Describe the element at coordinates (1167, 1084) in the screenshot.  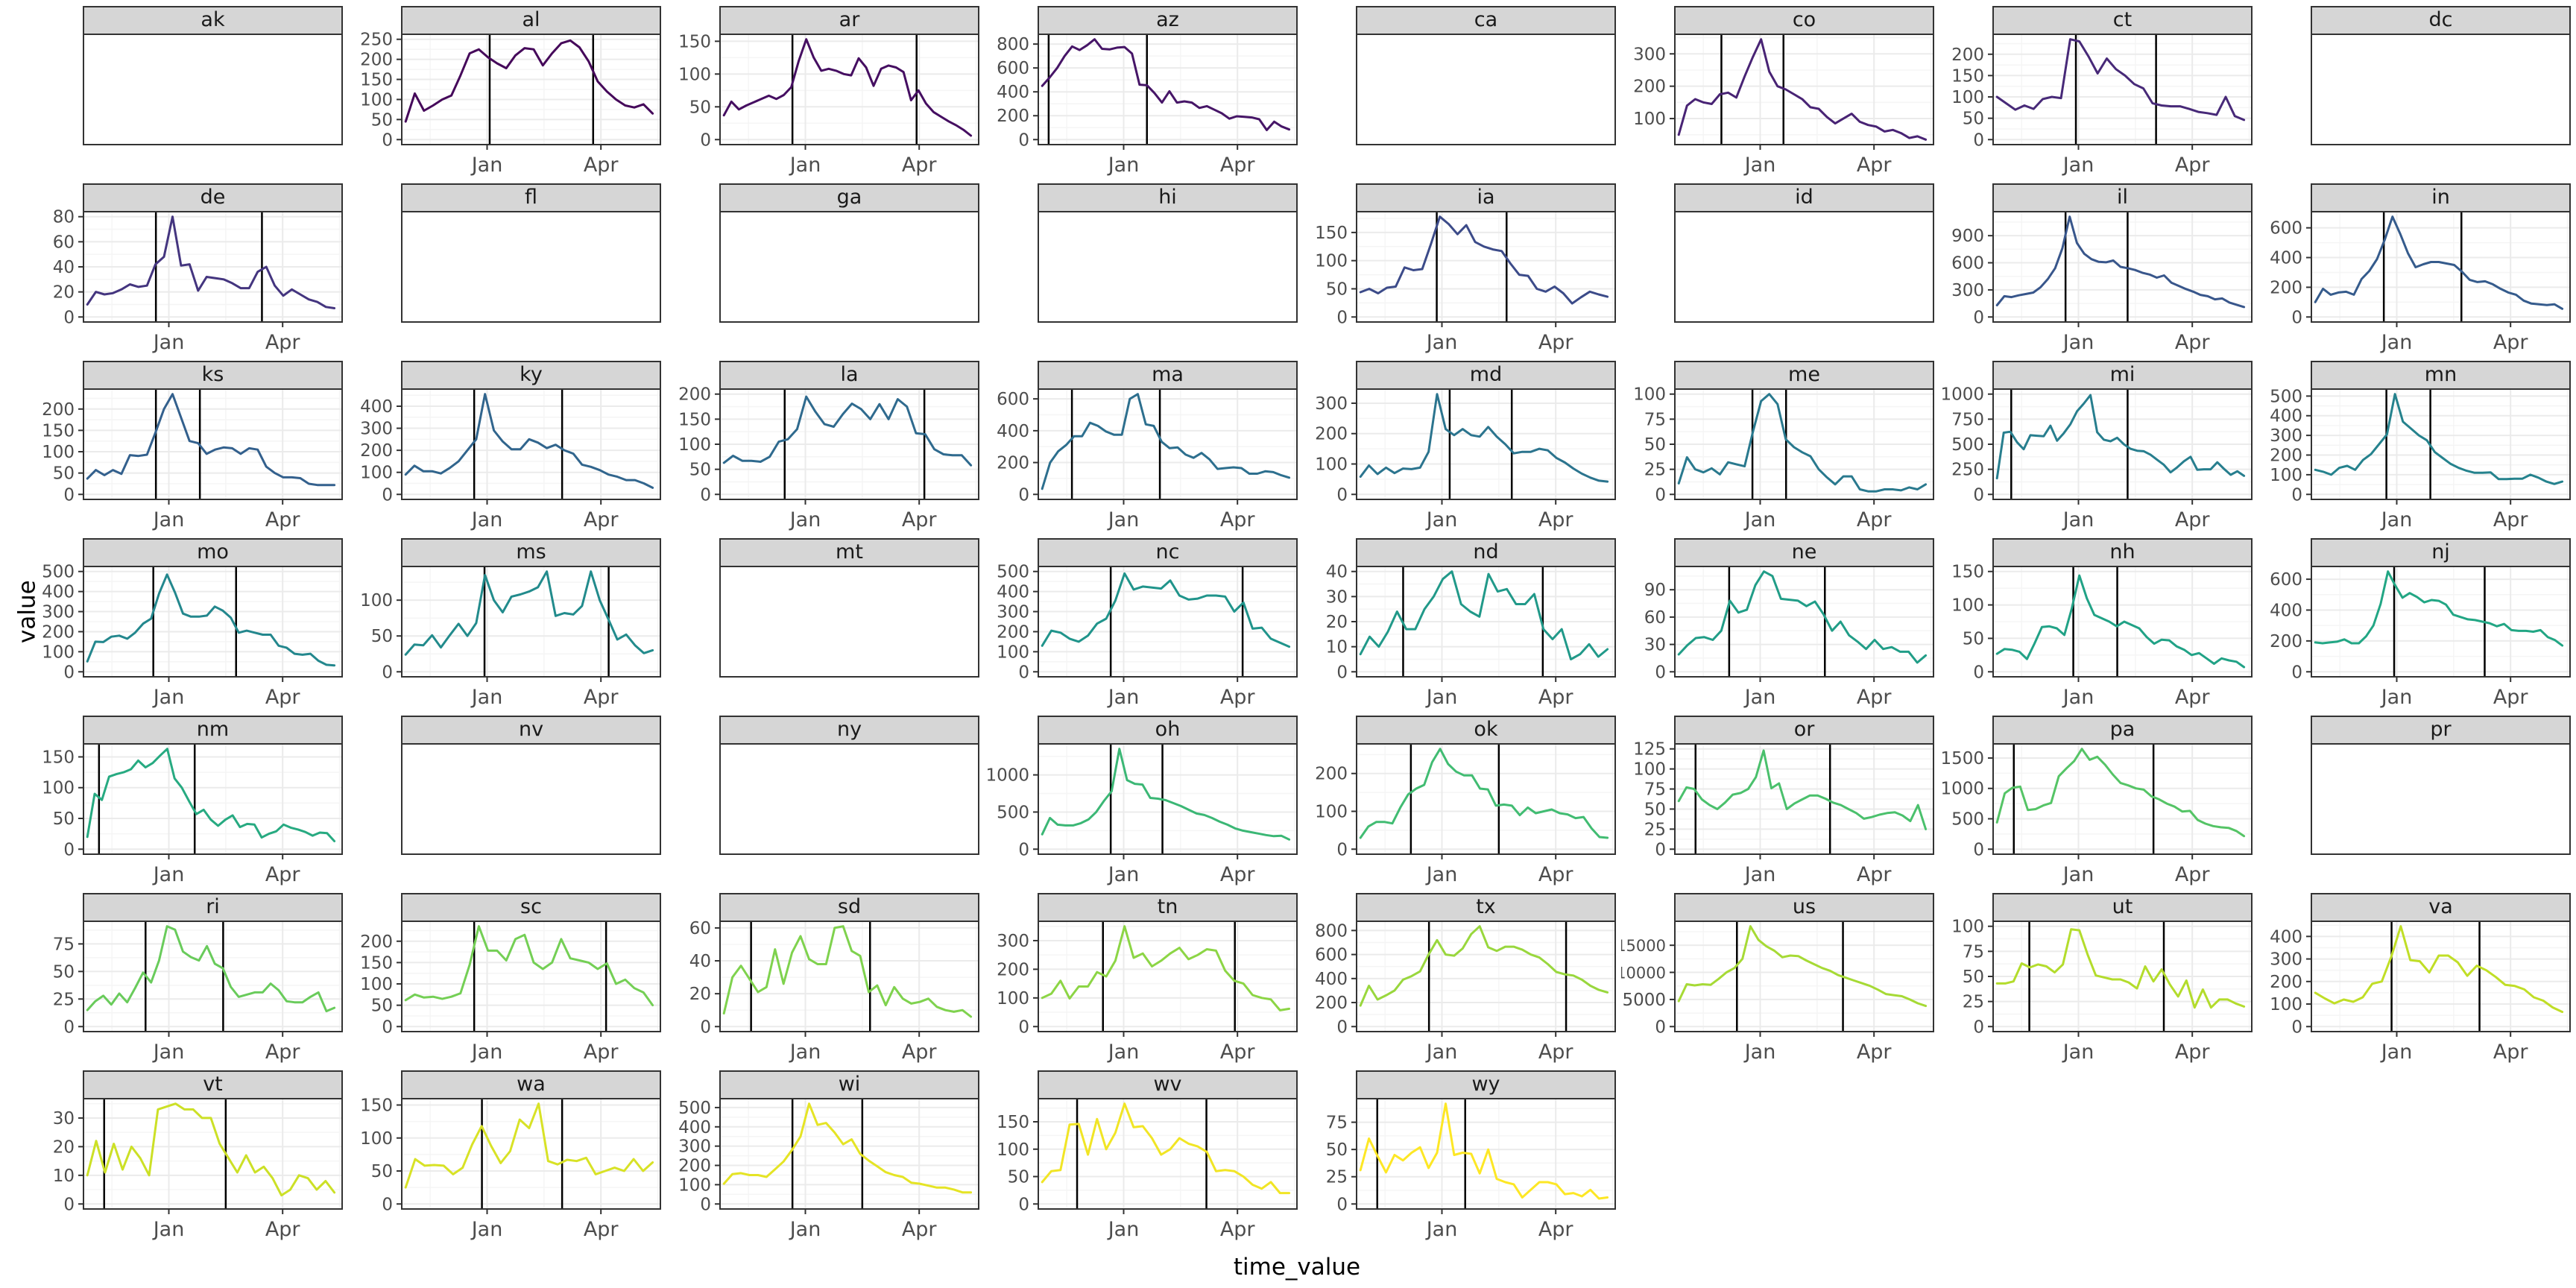
I see `facet-strip-label: wv` at that location.